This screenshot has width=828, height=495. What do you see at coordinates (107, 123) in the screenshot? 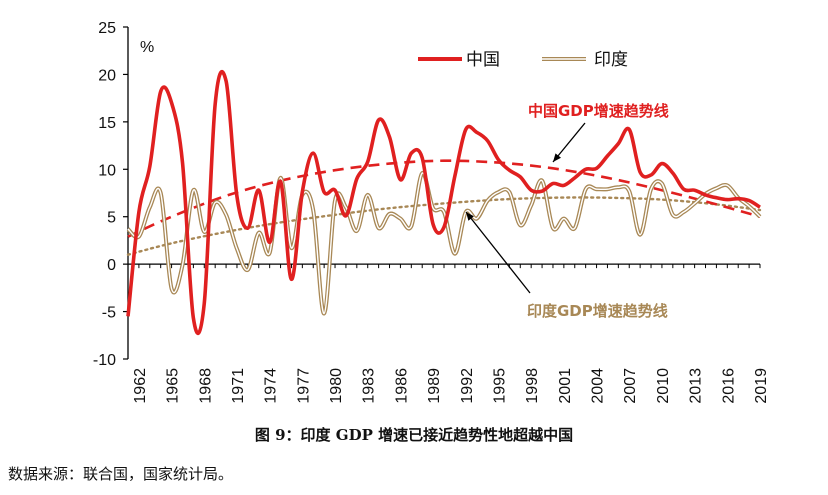
I see `y-tick-label: 15` at bounding box center [107, 123].